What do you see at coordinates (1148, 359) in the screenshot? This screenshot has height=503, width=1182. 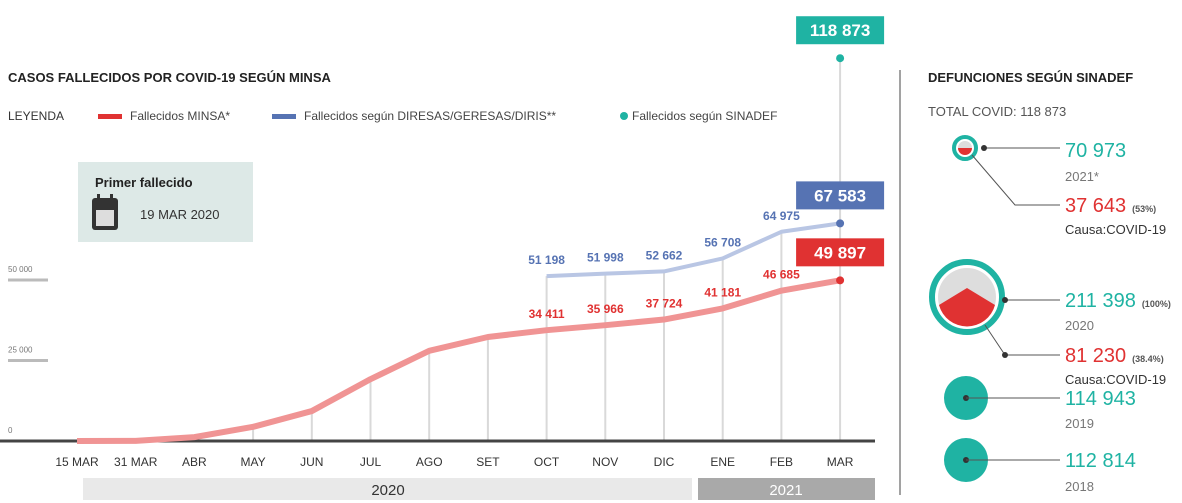 I see `covid-share: (38.4%)` at bounding box center [1148, 359].